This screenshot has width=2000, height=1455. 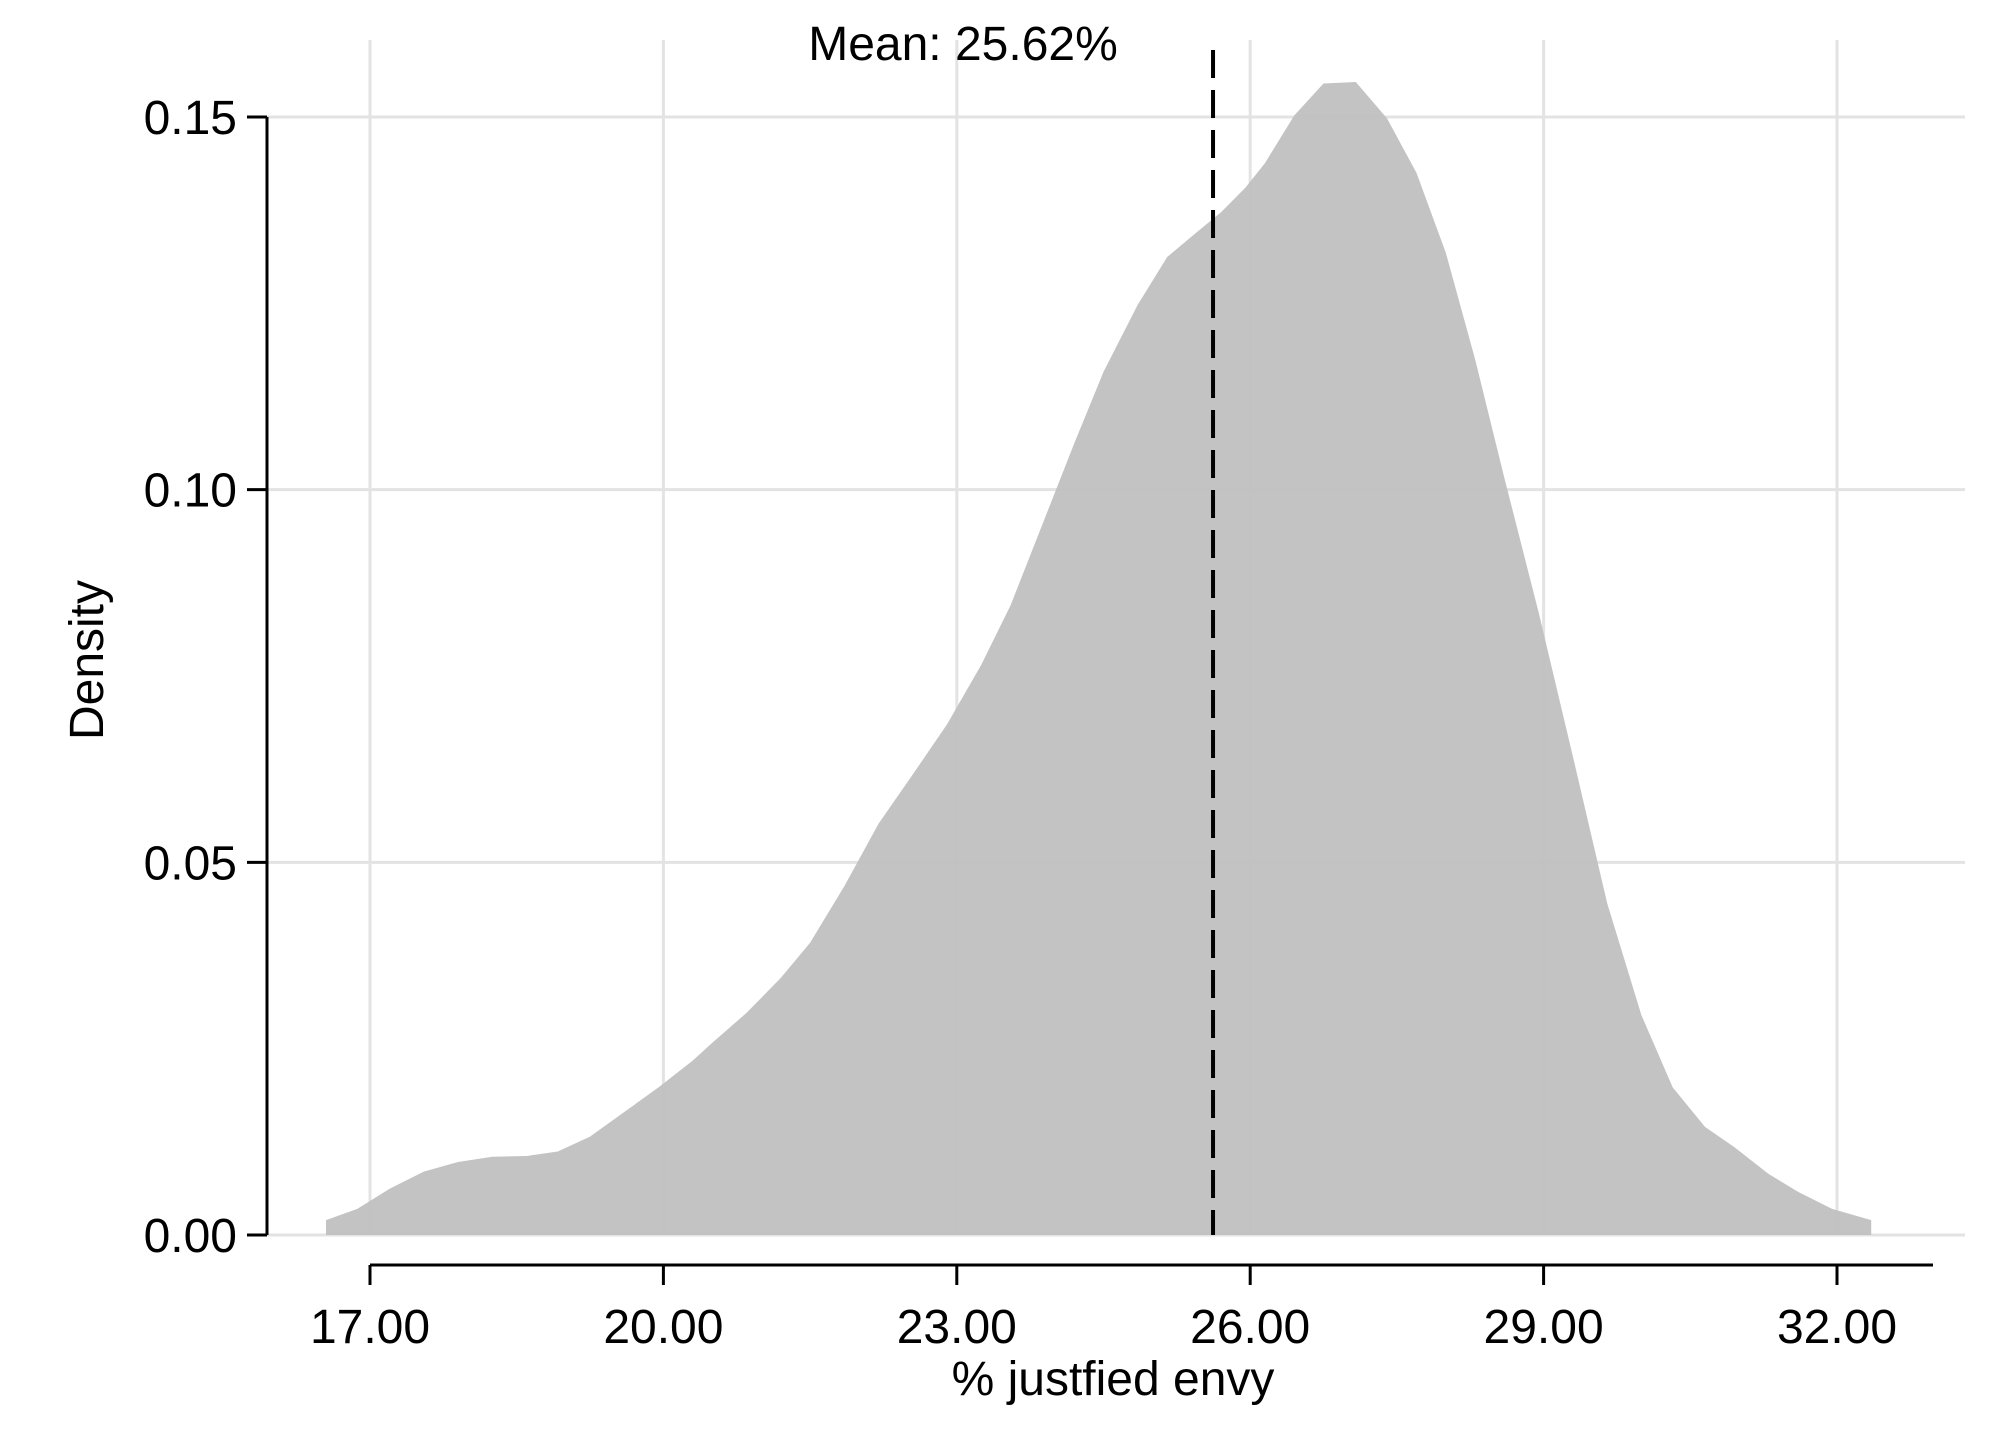 What do you see at coordinates (1544, 1327) in the screenshot?
I see `x-tick-label: 29.00` at bounding box center [1544, 1327].